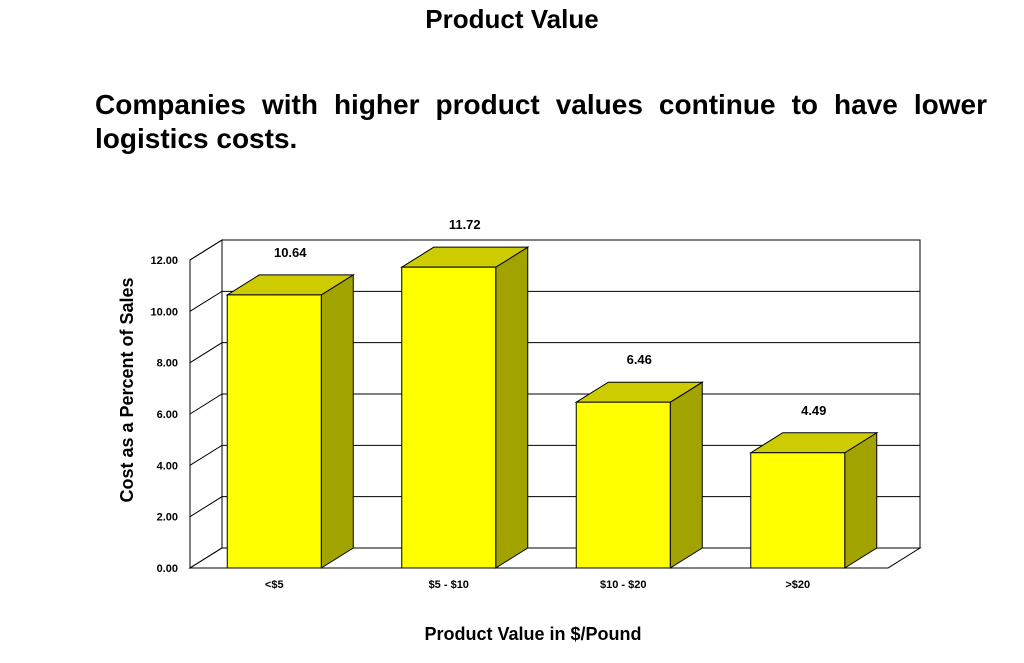 Image resolution: width=1024 pixels, height=663 pixels. I want to click on x-category-label: <$5, so click(274, 585).